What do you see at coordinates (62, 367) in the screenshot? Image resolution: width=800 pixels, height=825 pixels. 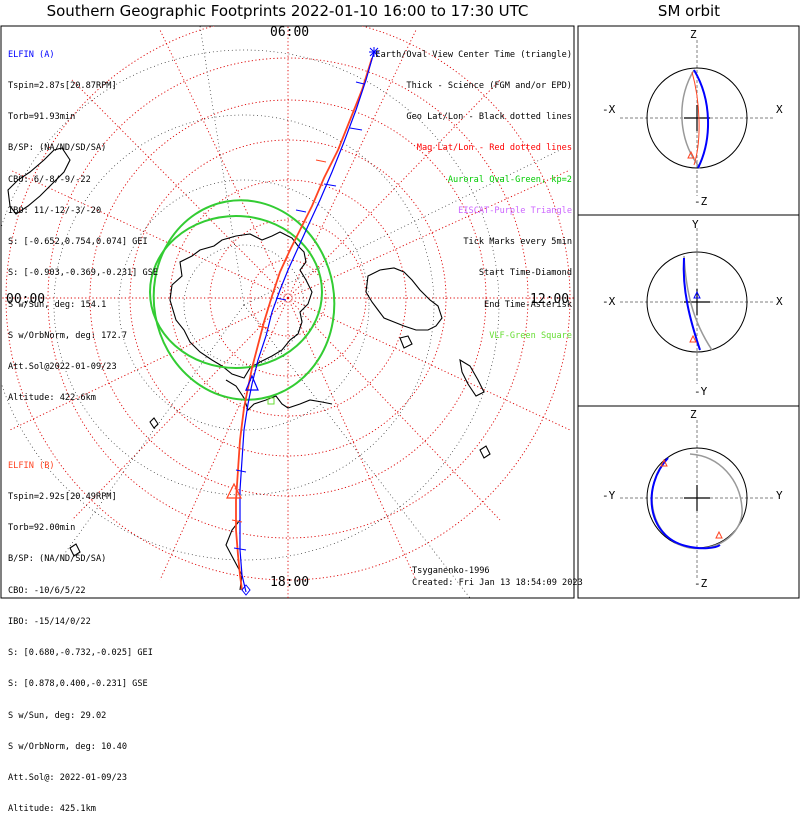 I see `elfin-a-line: Att.Sol@2022-01-09/23` at bounding box center [62, 367].